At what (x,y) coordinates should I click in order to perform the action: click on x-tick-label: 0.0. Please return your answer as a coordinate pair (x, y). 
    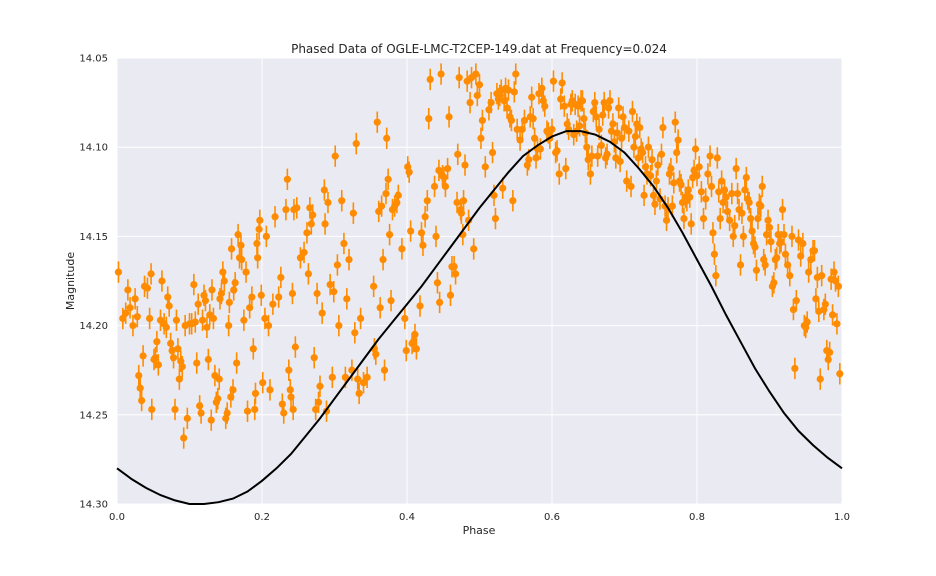
    Looking at the image, I should click on (117, 517).